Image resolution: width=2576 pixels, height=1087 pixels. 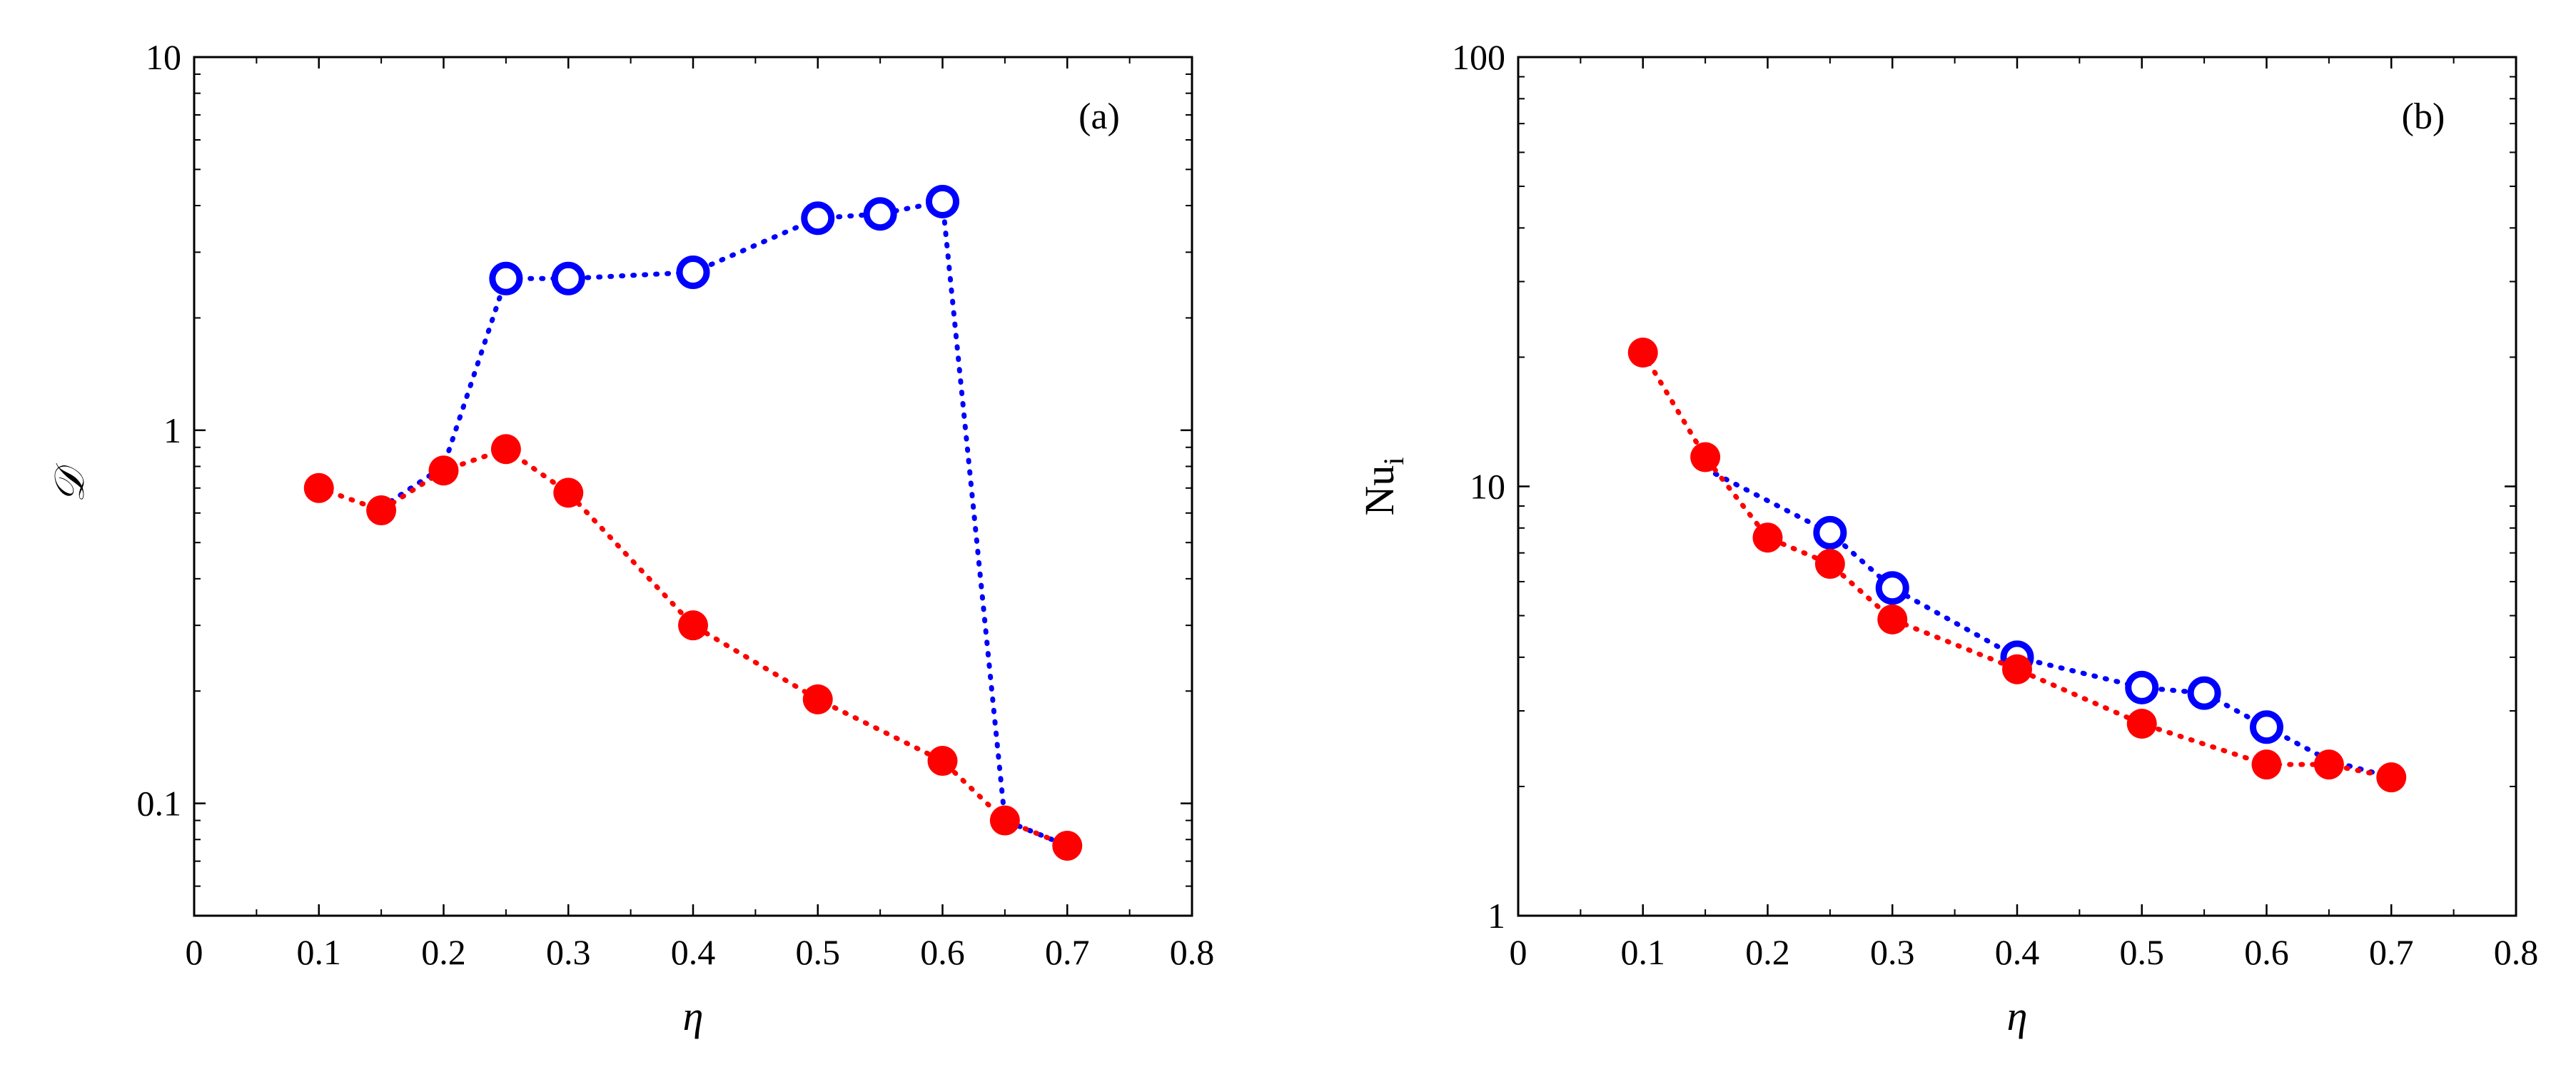 What do you see at coordinates (69, 483) in the screenshot?
I see `y-axis-label: 𝒟` at bounding box center [69, 483].